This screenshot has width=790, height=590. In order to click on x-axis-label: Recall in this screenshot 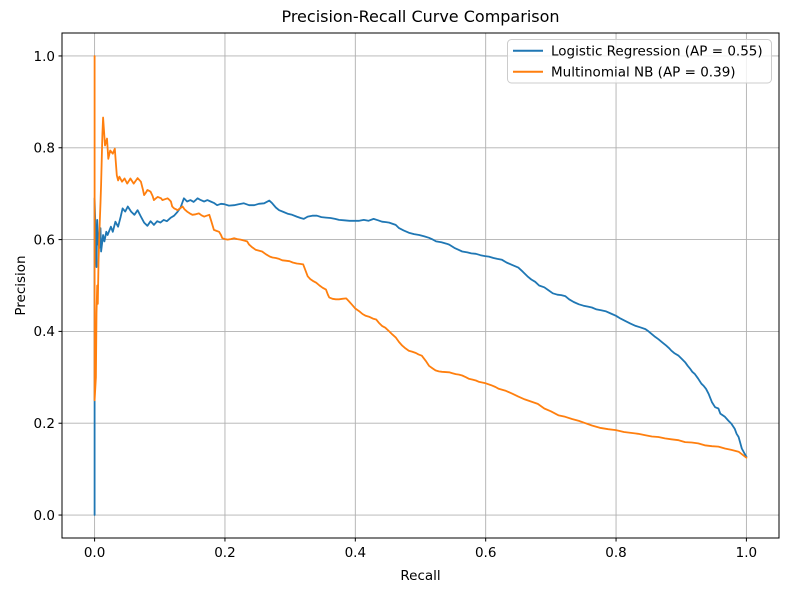, I will do `click(420, 576)`.